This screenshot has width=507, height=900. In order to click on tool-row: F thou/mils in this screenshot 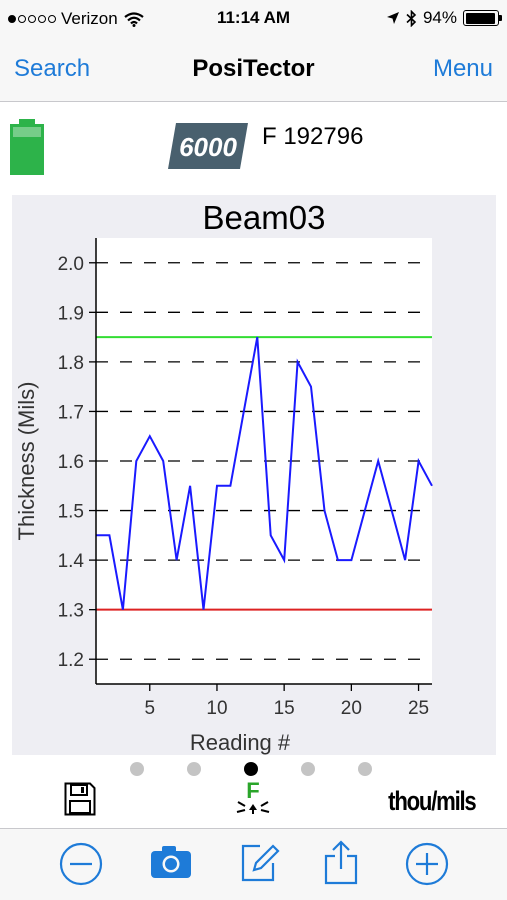, I will do `click(253, 803)`.